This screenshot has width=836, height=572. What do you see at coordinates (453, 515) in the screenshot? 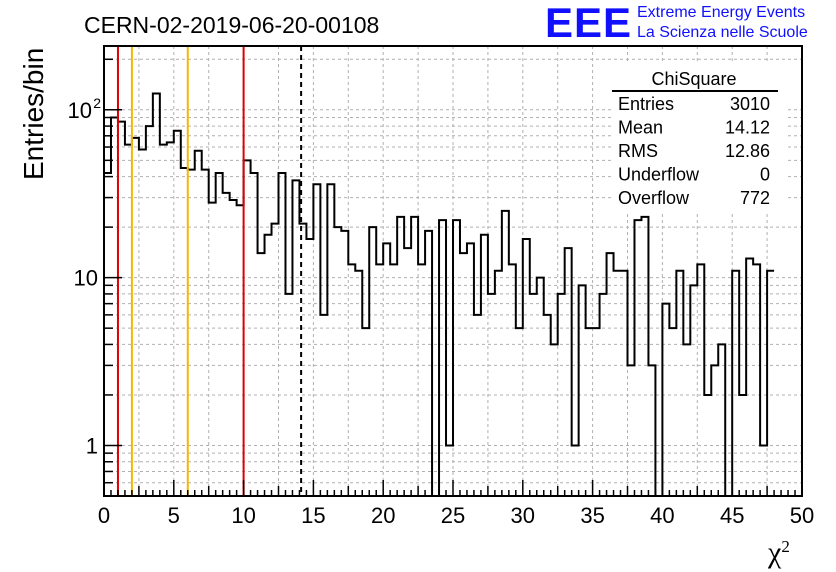
I see `x-tick-label: 25` at bounding box center [453, 515].